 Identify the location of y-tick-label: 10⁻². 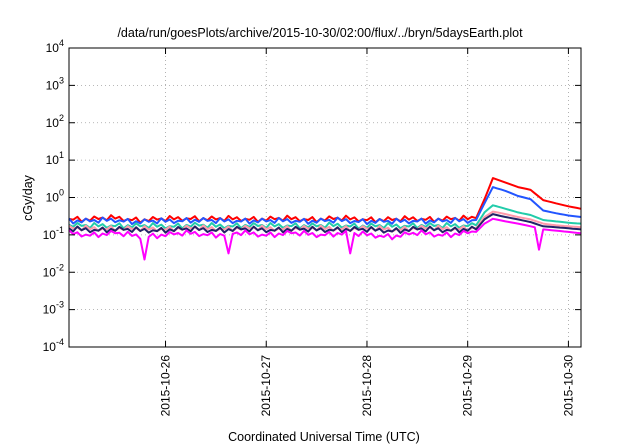
(53, 270).